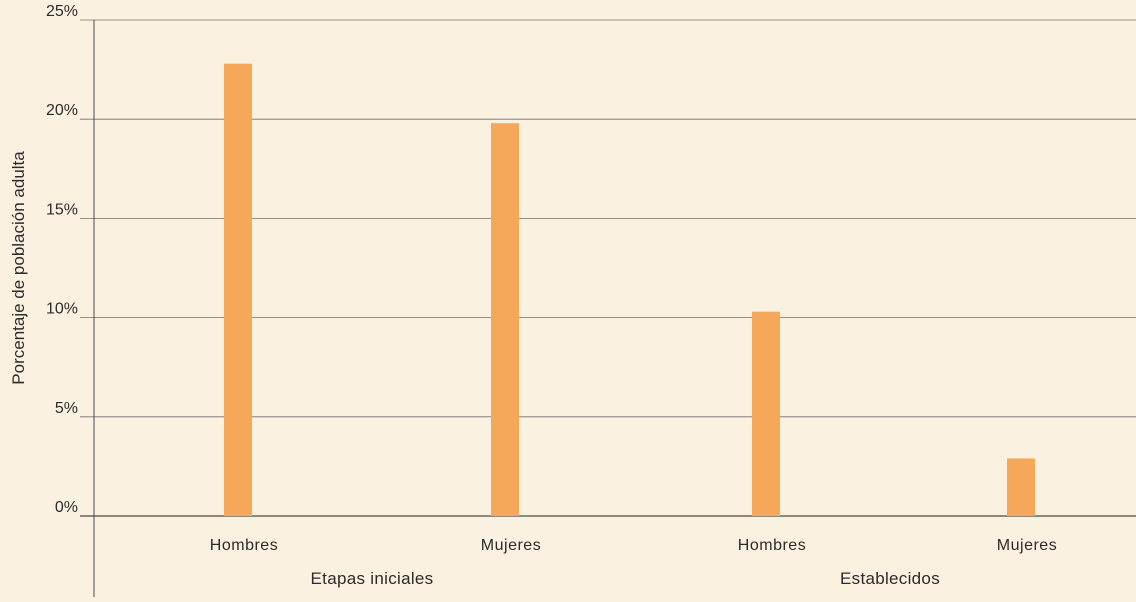 This screenshot has height=602, width=1136. I want to click on y-tick-label: 10%, so click(62, 309).